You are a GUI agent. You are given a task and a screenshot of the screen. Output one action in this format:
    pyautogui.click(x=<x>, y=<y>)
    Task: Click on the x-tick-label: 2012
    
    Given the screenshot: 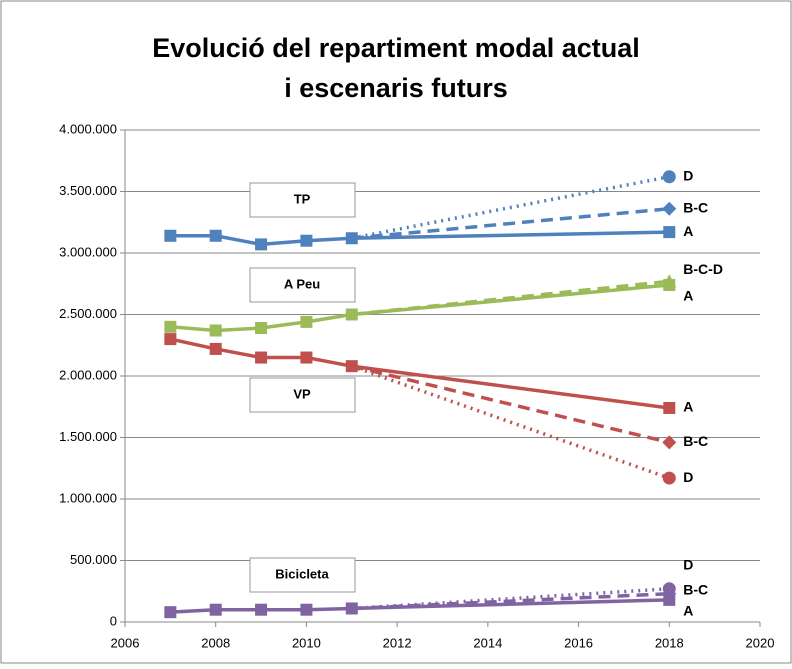 What is the action you would take?
    pyautogui.click(x=397, y=642)
    